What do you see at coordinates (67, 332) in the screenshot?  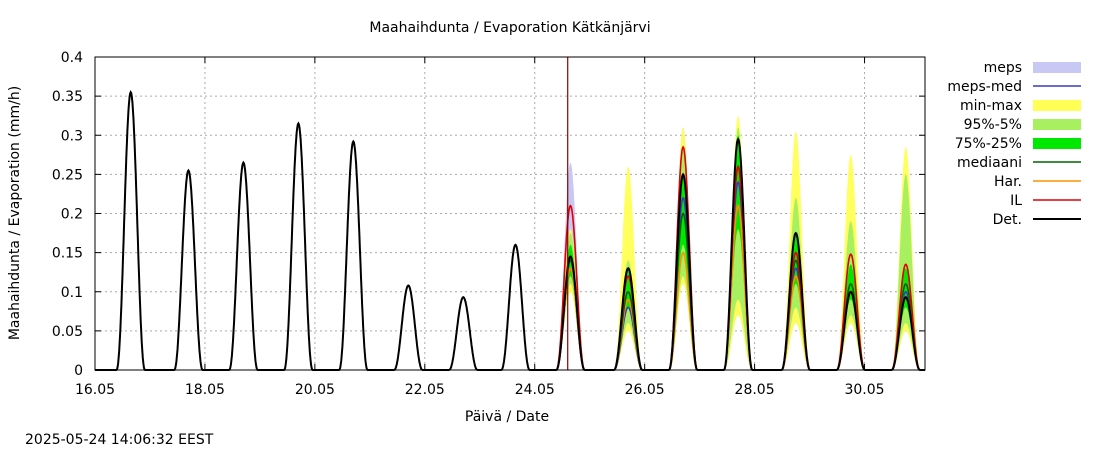 I see `y-tick-label: 0.05` at bounding box center [67, 332].